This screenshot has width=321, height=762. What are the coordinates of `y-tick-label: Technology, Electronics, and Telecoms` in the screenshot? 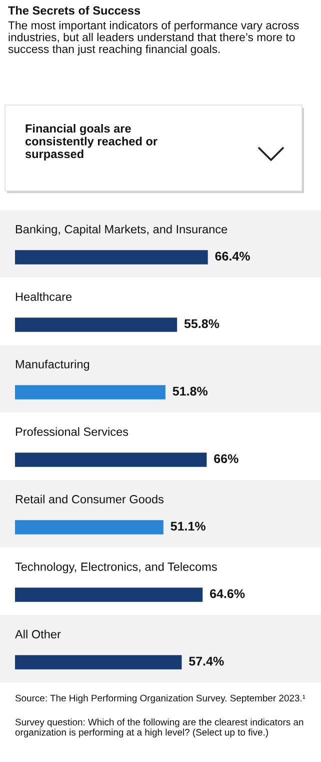 It's located at (116, 568).